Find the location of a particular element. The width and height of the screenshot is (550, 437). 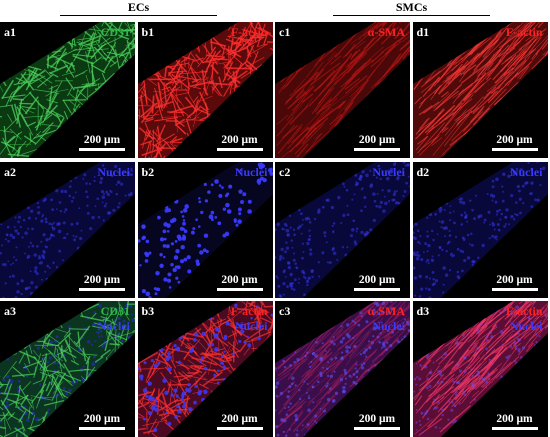

group-label-smcs: SMCs is located at coordinates (411, 7).